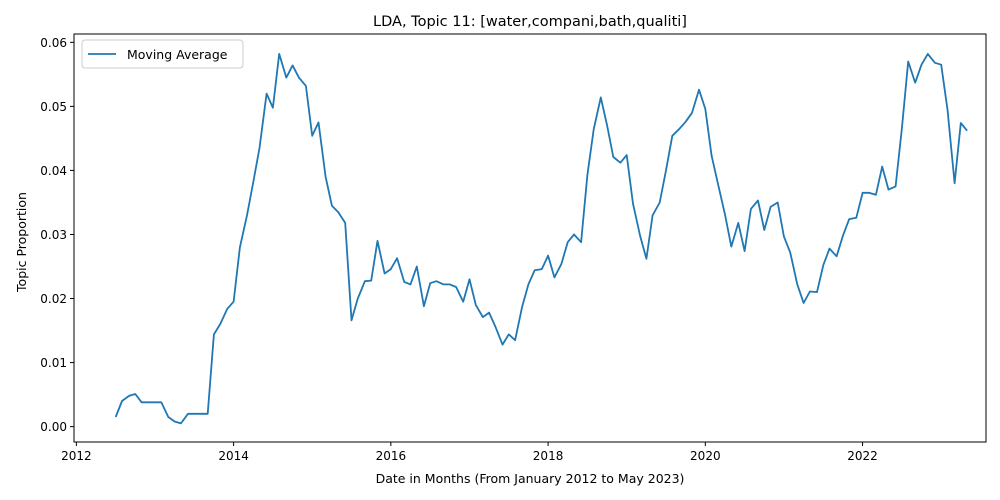 This screenshot has width=1000, height=500. I want to click on y-tick-label: 0.02, so click(53, 299).